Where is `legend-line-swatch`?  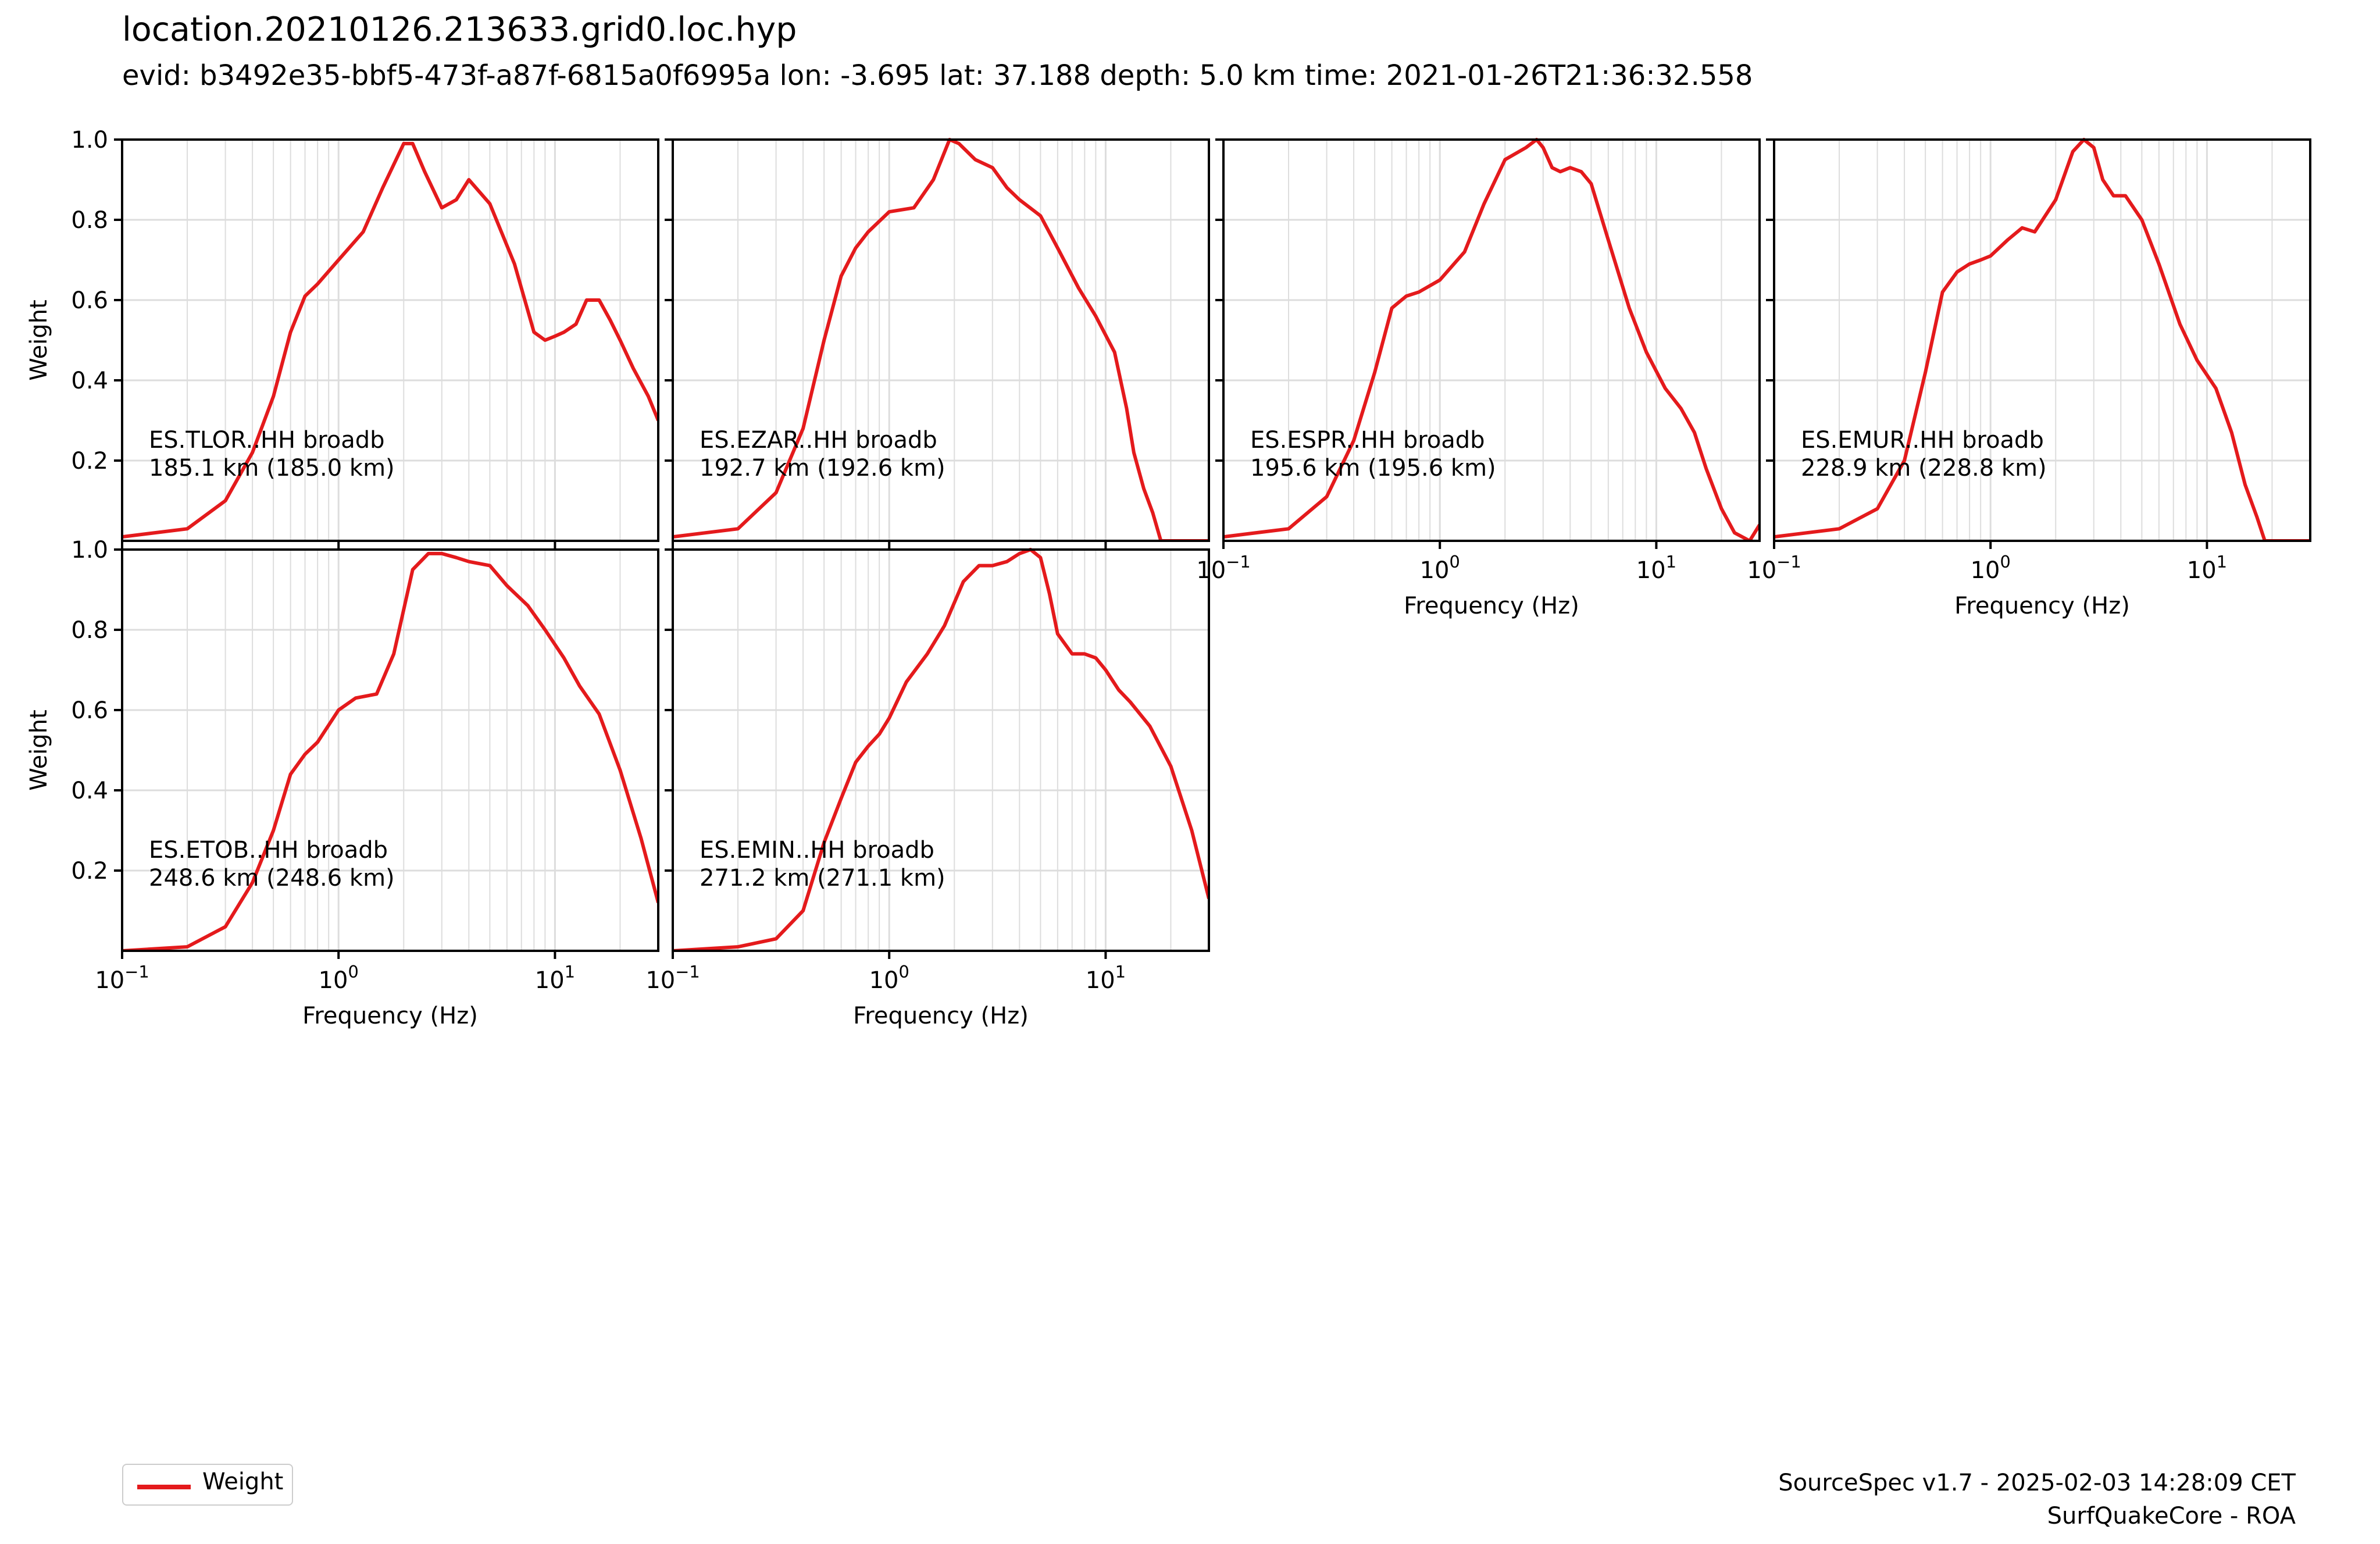
legend-line-swatch is located at coordinates (164, 1487).